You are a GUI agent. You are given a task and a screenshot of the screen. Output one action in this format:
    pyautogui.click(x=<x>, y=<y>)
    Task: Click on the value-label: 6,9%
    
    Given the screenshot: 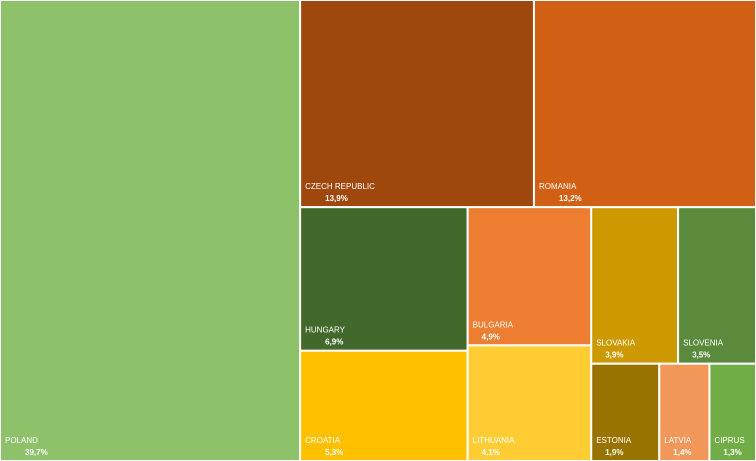 What is the action you would take?
    pyautogui.click(x=334, y=342)
    